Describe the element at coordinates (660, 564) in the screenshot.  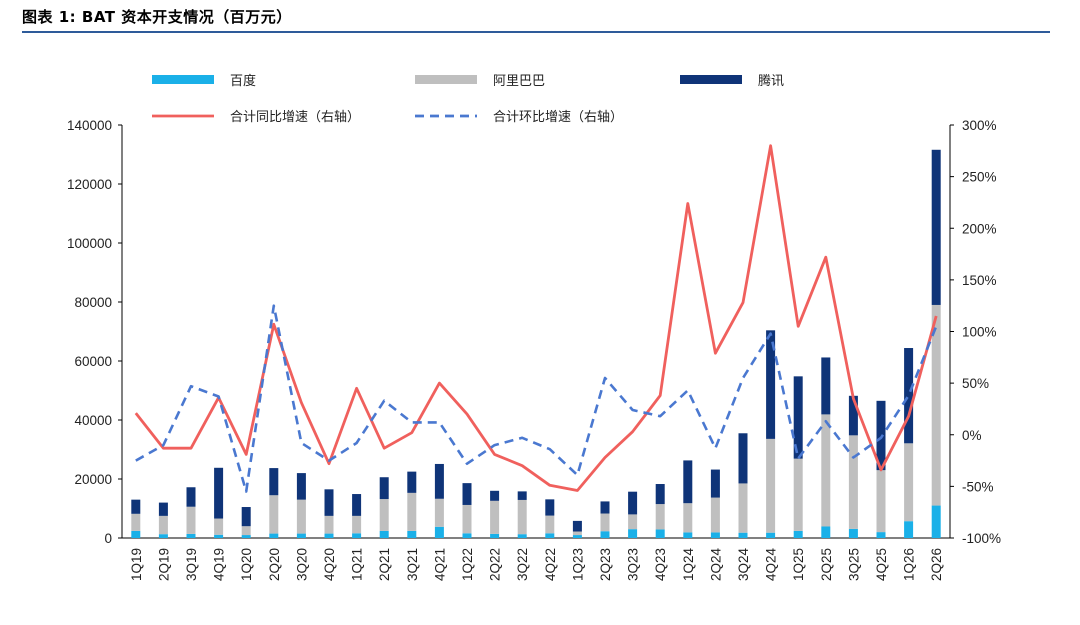
I see `x-tick-label: 4Q23` at that location.